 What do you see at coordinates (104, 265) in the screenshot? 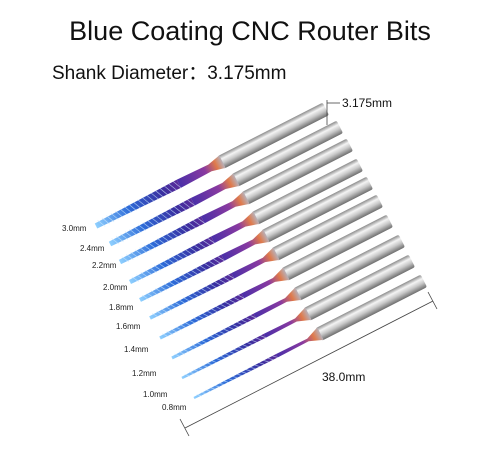
I see `bit-label: 2.2mm` at bounding box center [104, 265].